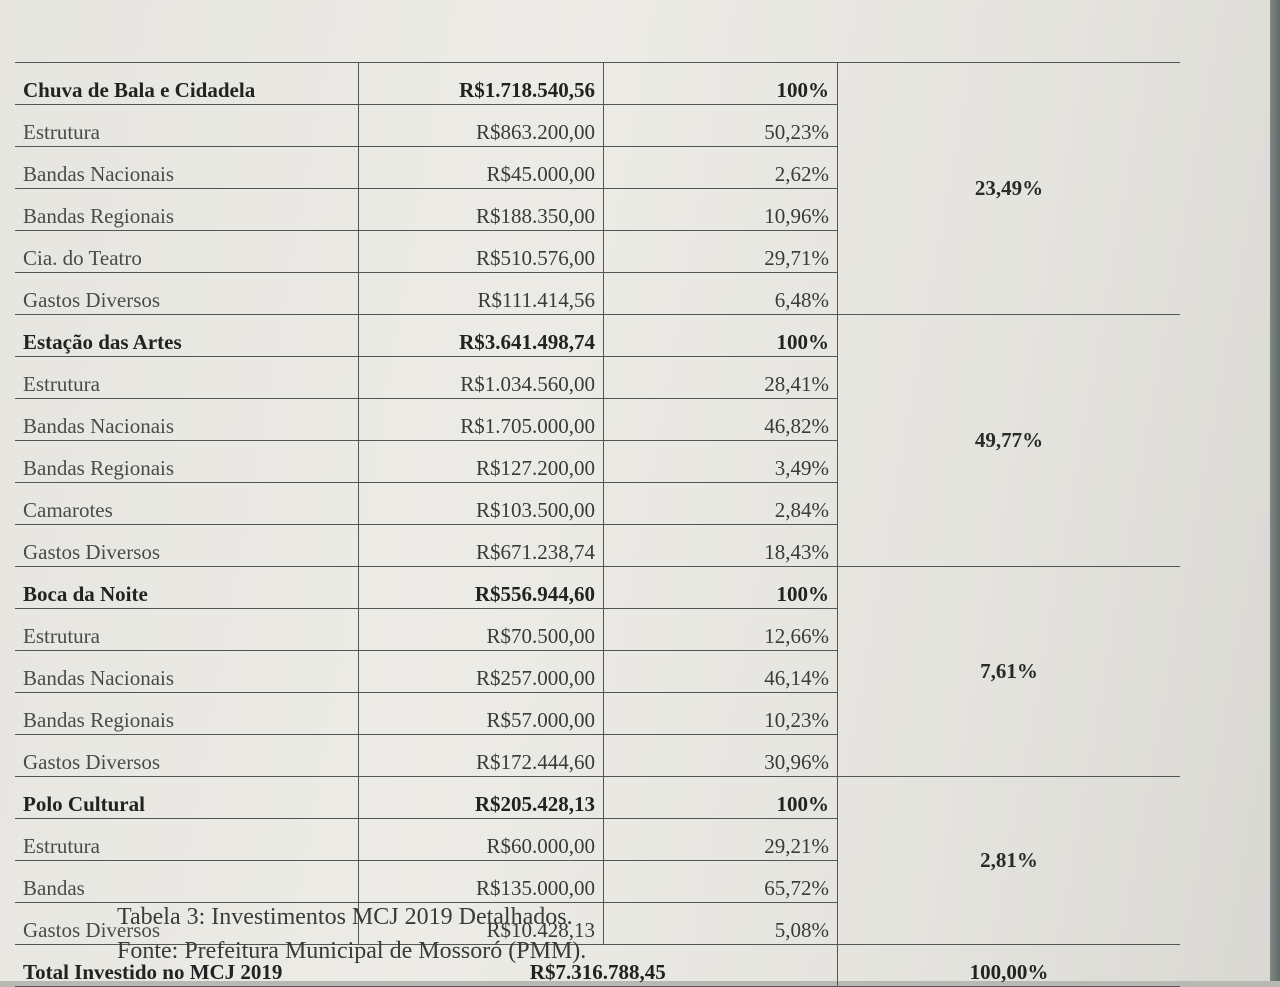 The width and height of the screenshot is (1280, 987). I want to click on table-row: Cia. do Teatro R$510.576,00 29,71%, so click(597, 251).